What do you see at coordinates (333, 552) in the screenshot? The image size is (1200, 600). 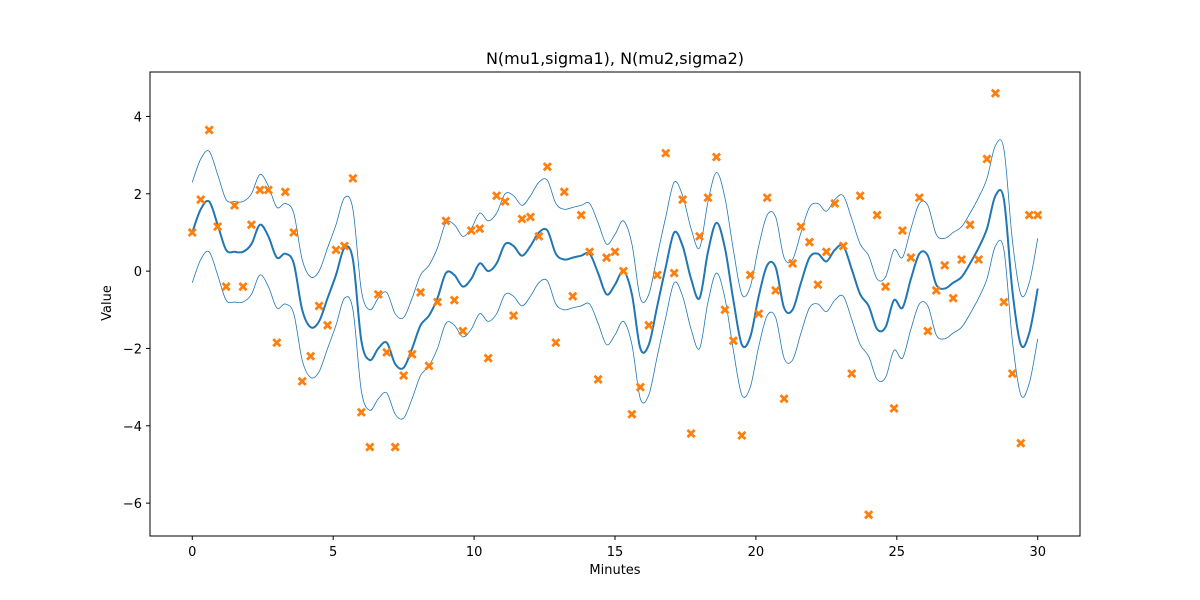 I see `x-tick-label: 5` at bounding box center [333, 552].